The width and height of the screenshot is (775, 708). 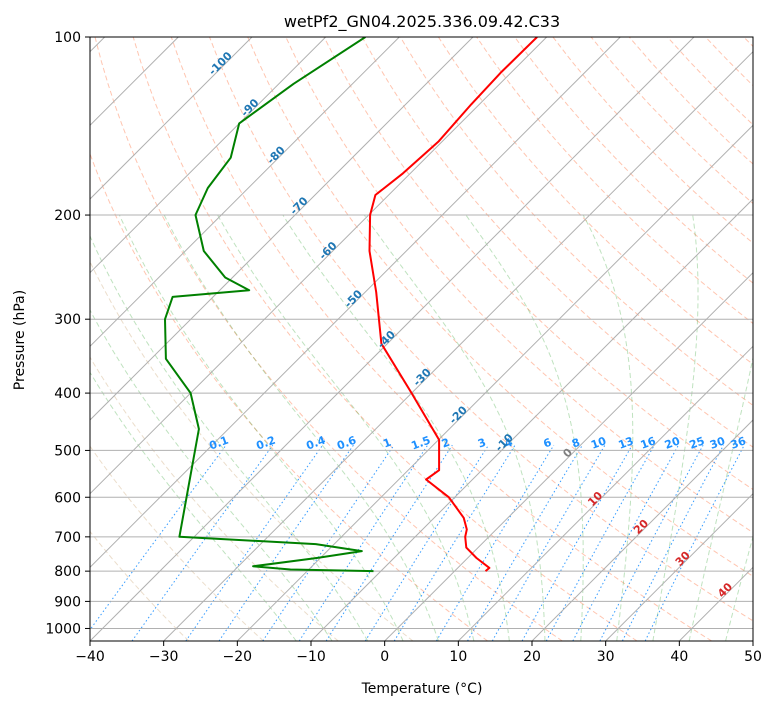 What do you see at coordinates (576, 443) in the screenshot?
I see `mixing-ratio-label: 8` at bounding box center [576, 443].